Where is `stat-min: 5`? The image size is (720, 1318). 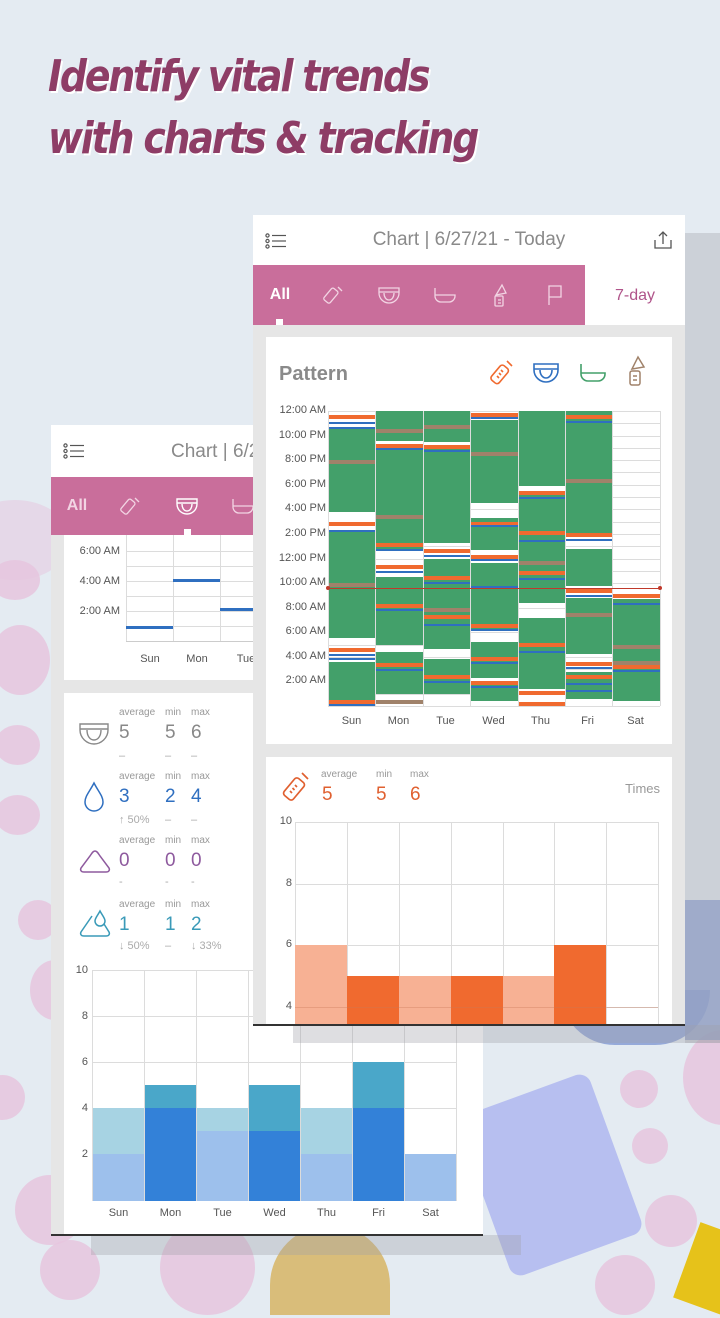 stat-min: 5 is located at coordinates (170, 732).